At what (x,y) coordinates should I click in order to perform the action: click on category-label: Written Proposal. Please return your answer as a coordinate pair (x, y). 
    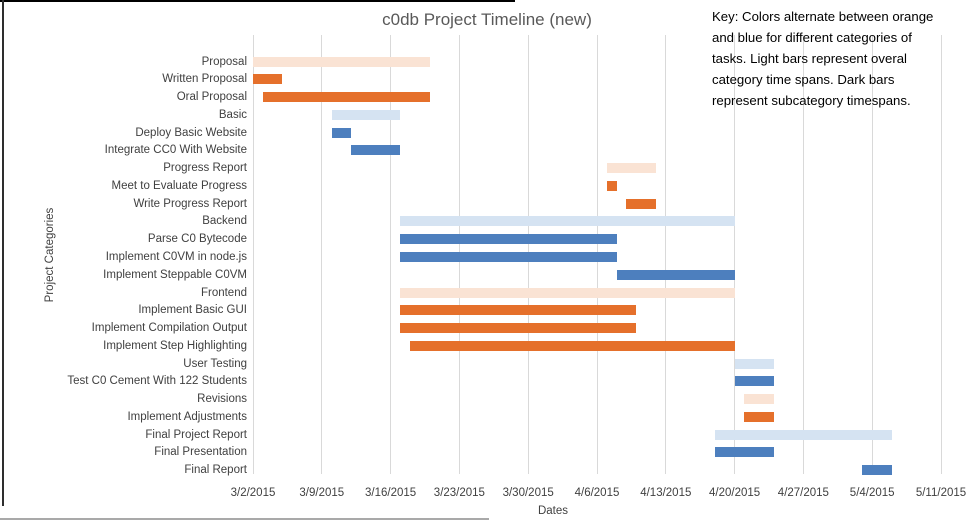
    Looking at the image, I should click on (204, 79).